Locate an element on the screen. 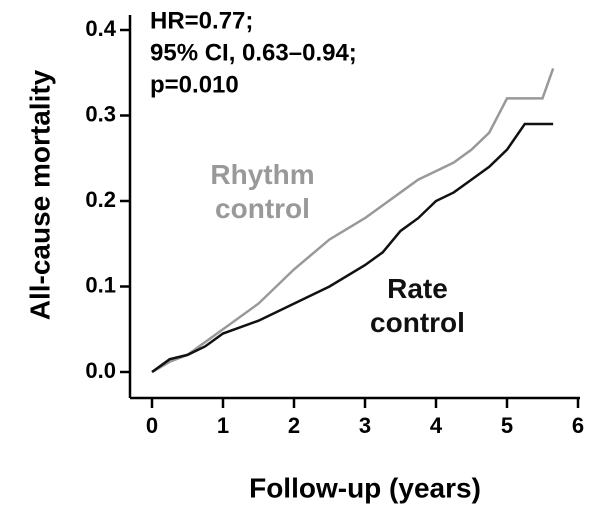  annotation: p=0.010 is located at coordinates (194, 84).